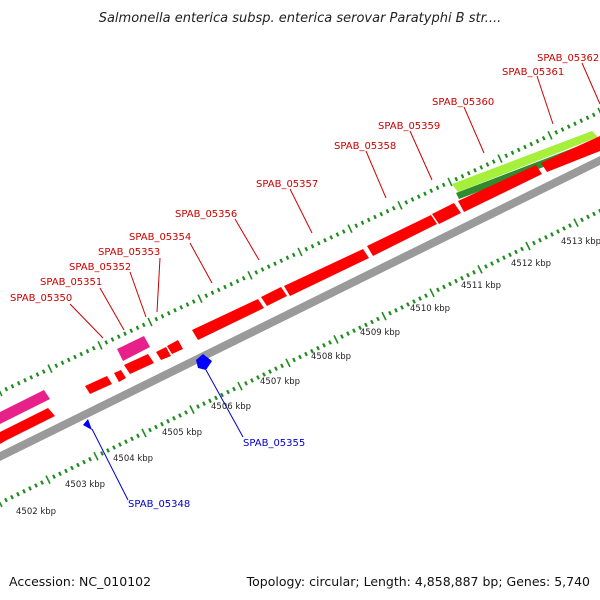  What do you see at coordinates (409, 126) in the screenshot?
I see `gene-label-spab-05359: SPAB_05359` at bounding box center [409, 126].